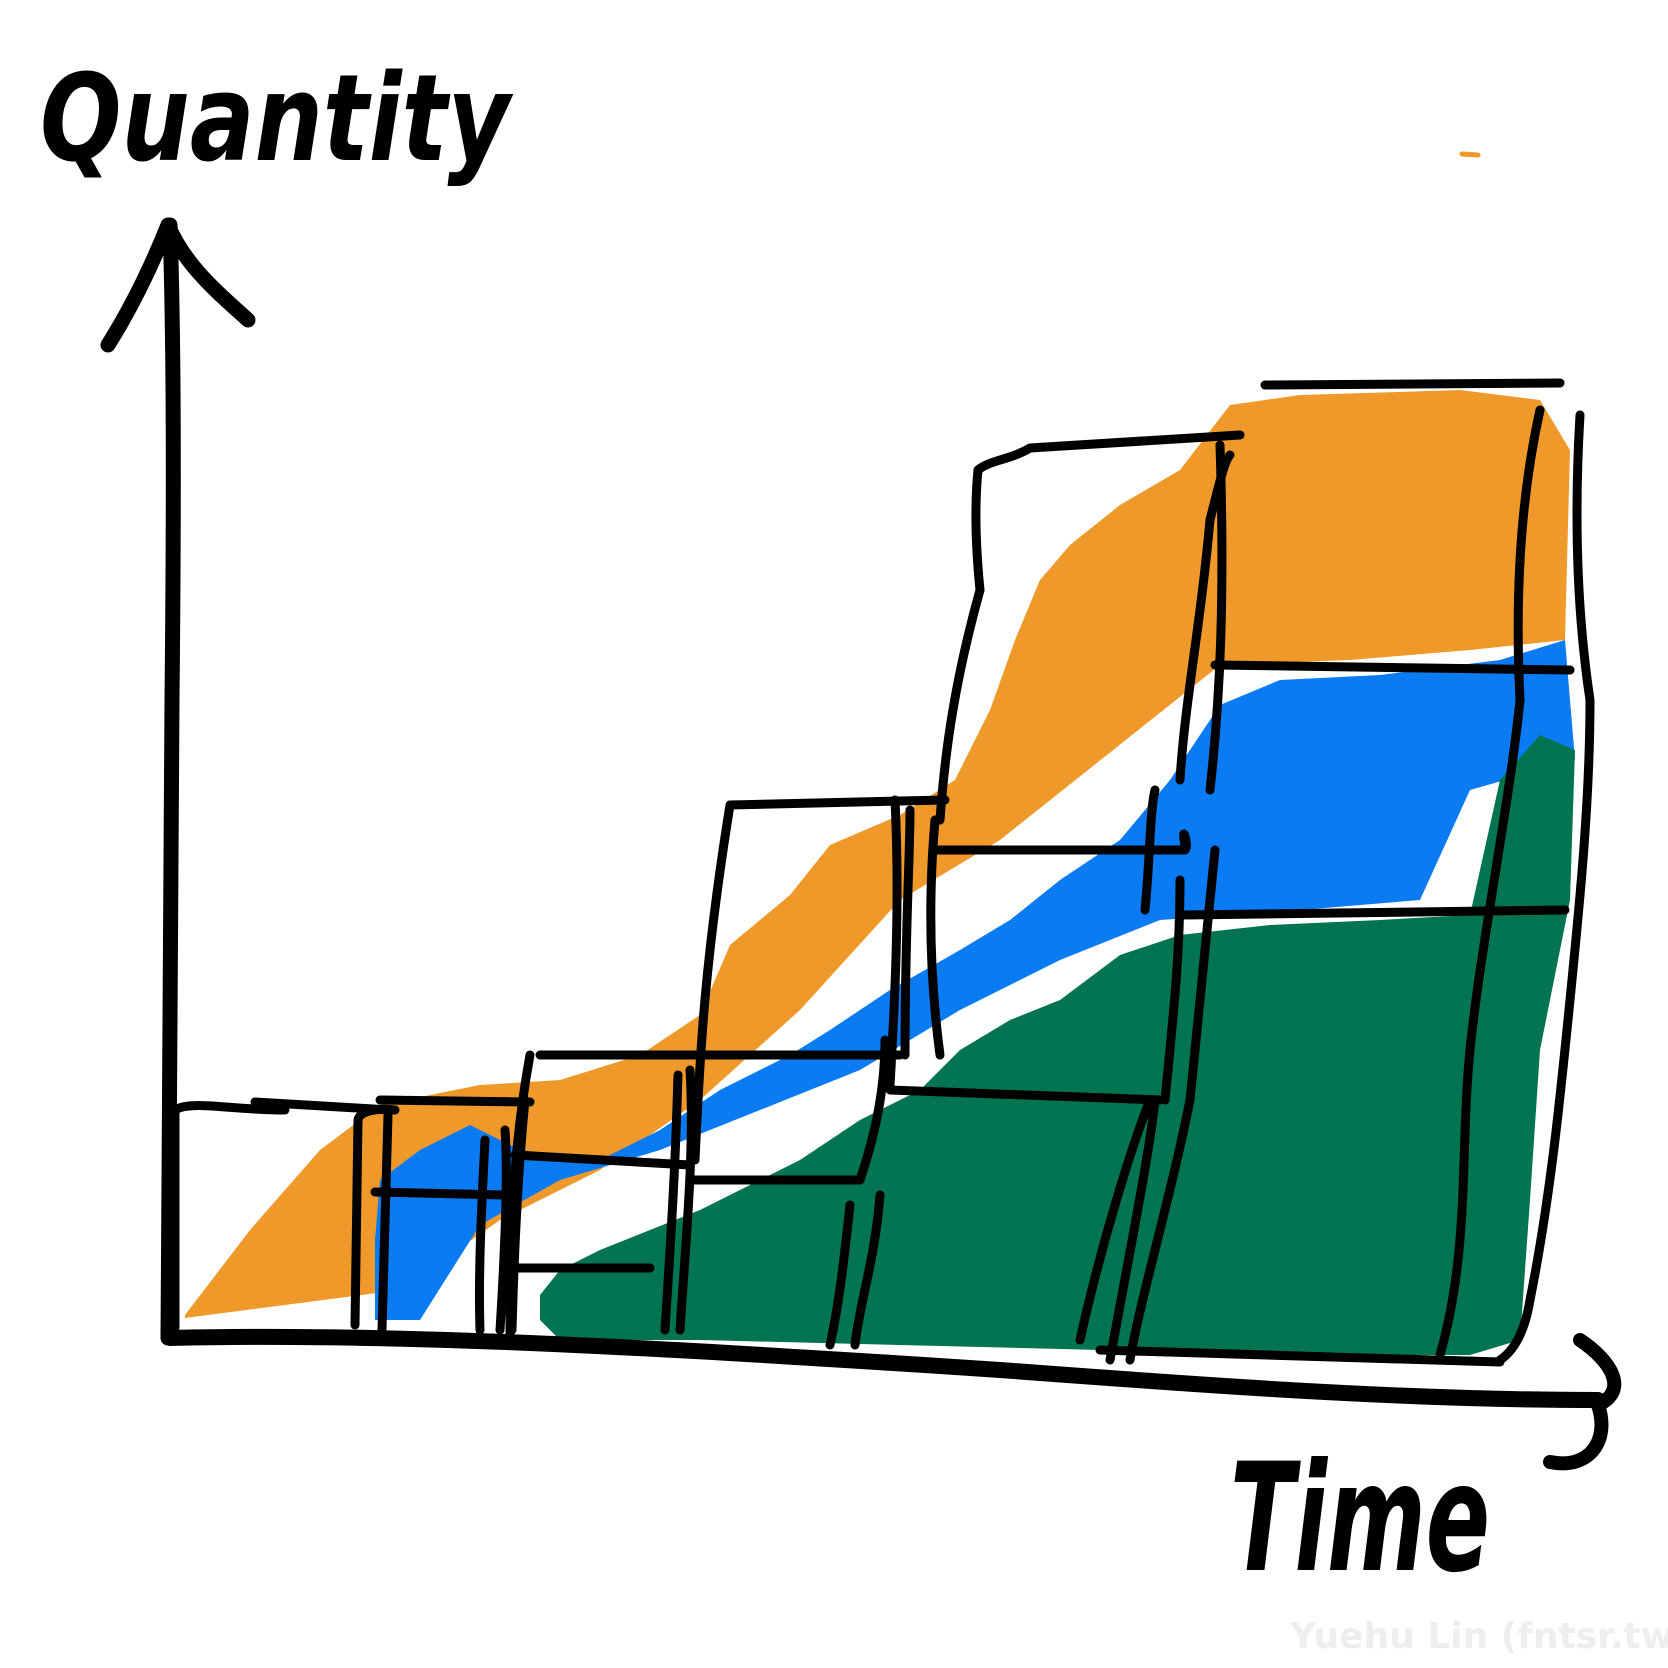 This screenshot has height=1668, width=1668. I want to click on y-axis-label: Quantity, so click(277, 119).